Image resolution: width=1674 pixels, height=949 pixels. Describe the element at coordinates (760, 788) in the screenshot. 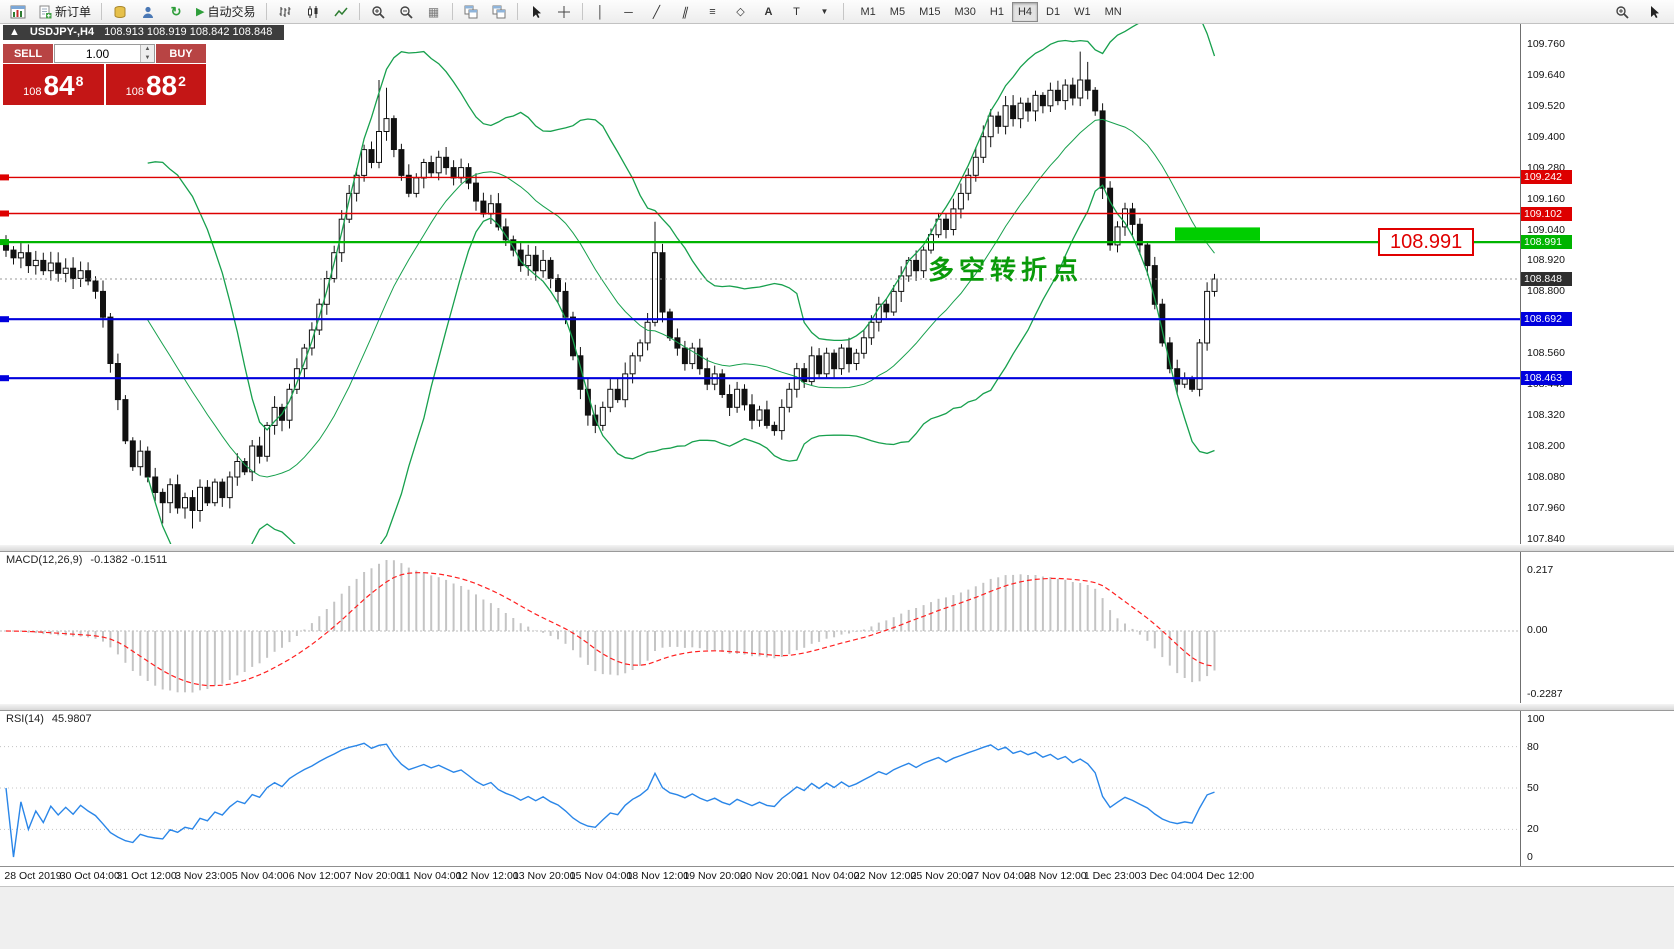

I see `rsi-panel` at that location.